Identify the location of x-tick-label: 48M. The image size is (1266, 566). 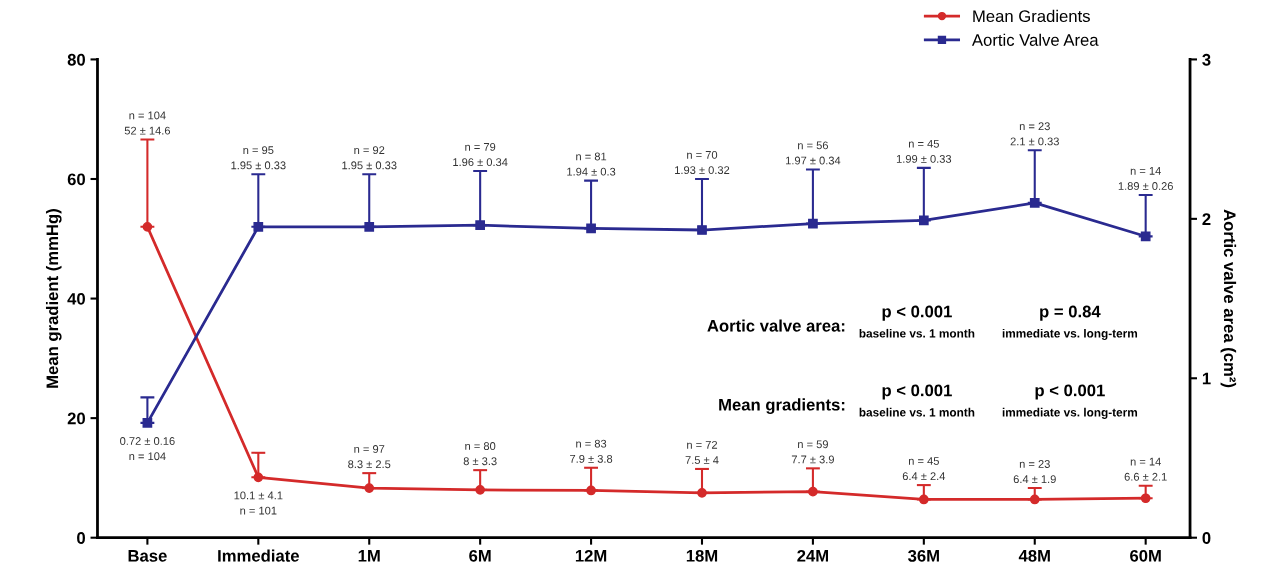
(1034, 555).